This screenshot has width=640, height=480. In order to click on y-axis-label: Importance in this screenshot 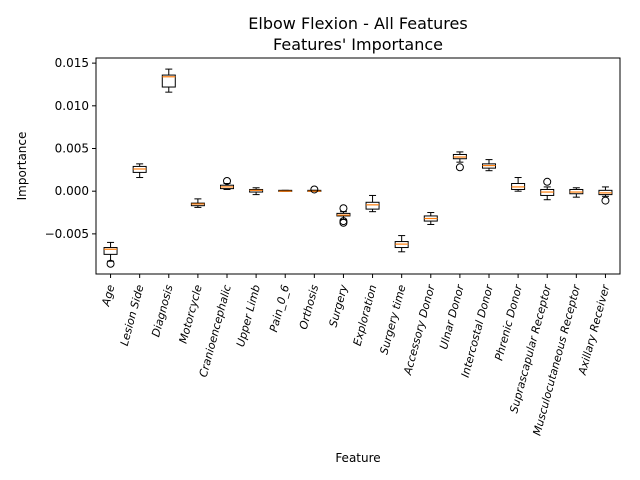, I will do `click(22, 166)`.